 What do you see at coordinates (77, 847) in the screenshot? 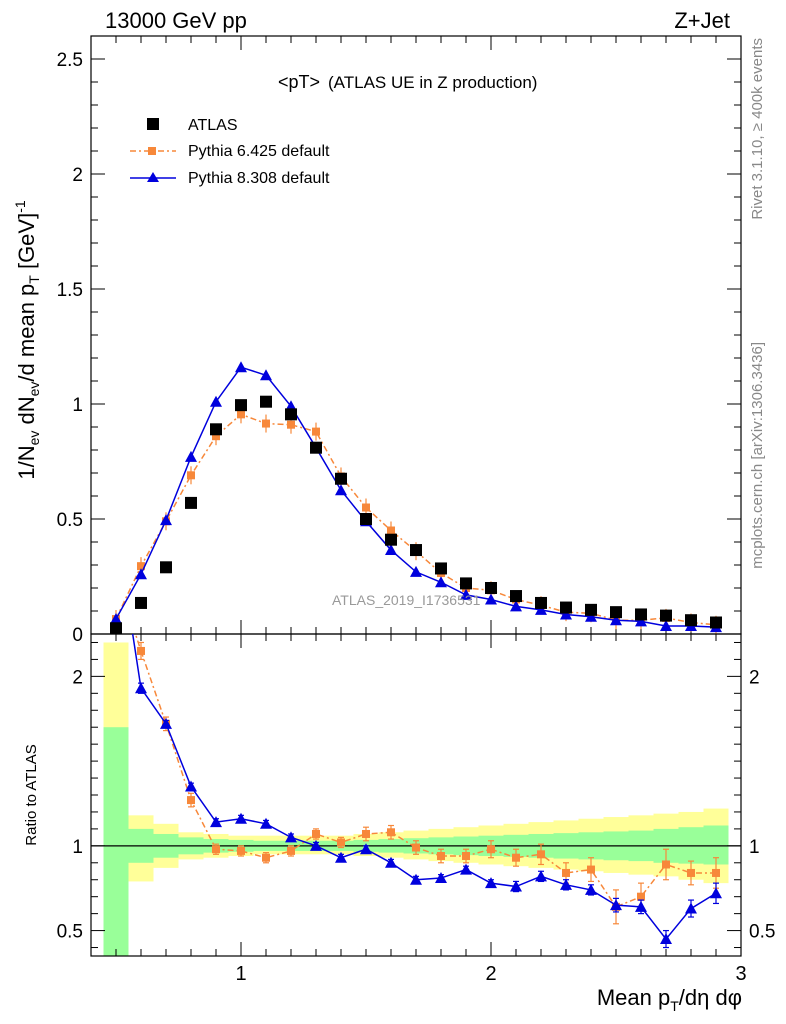
I see `ratio-y-tick-label: 1` at bounding box center [77, 847].